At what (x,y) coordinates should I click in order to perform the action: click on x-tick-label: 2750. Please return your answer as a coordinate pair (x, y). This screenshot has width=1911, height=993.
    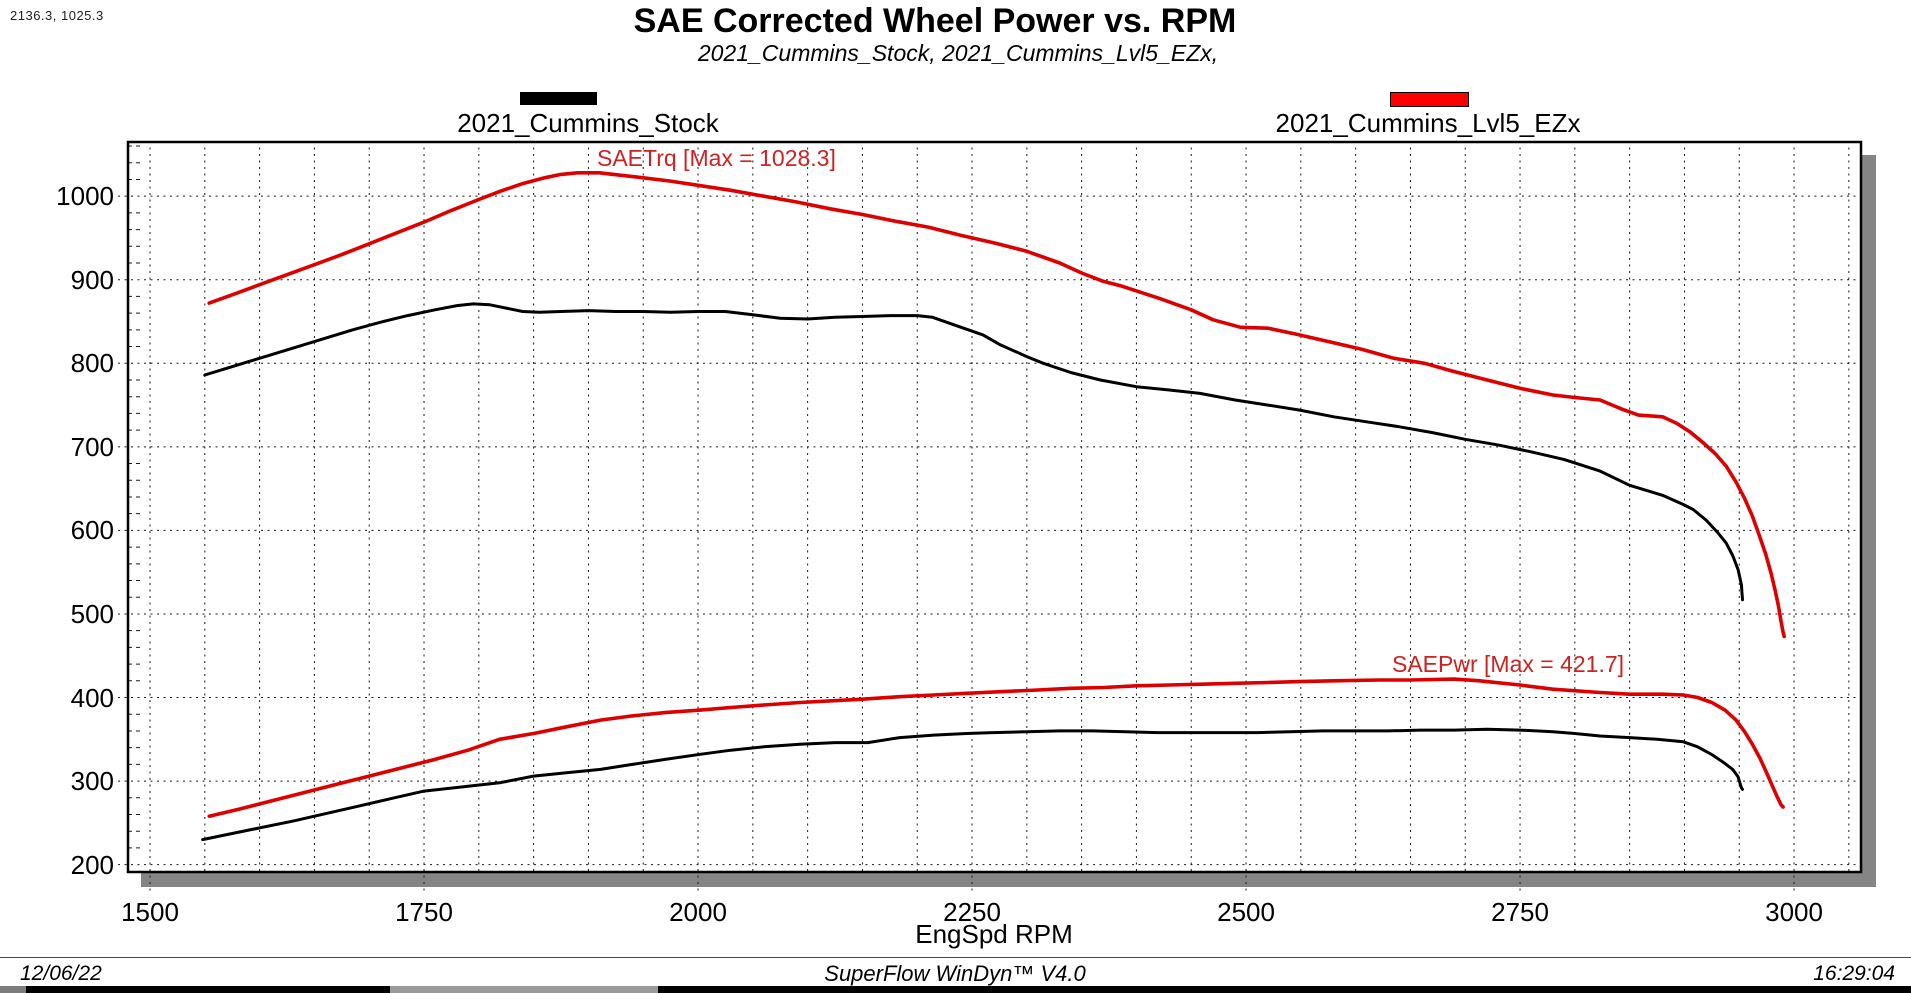
    Looking at the image, I should click on (1520, 912).